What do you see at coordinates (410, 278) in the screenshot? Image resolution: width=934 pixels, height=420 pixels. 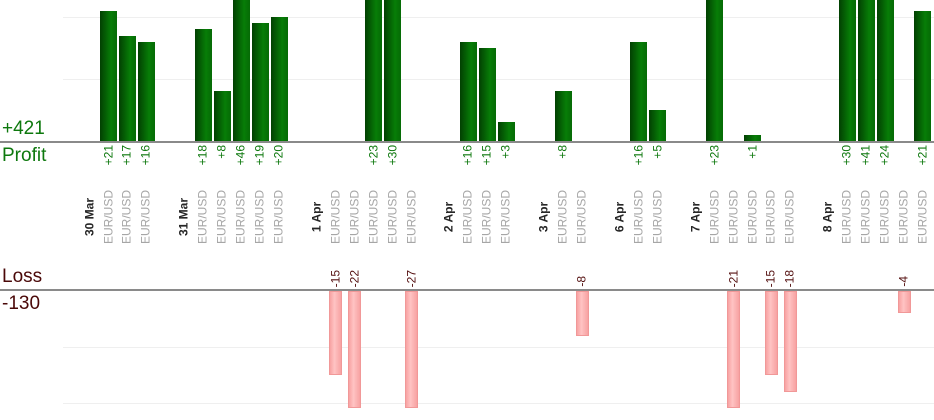 I see `loss-value-label: -27` at bounding box center [410, 278].